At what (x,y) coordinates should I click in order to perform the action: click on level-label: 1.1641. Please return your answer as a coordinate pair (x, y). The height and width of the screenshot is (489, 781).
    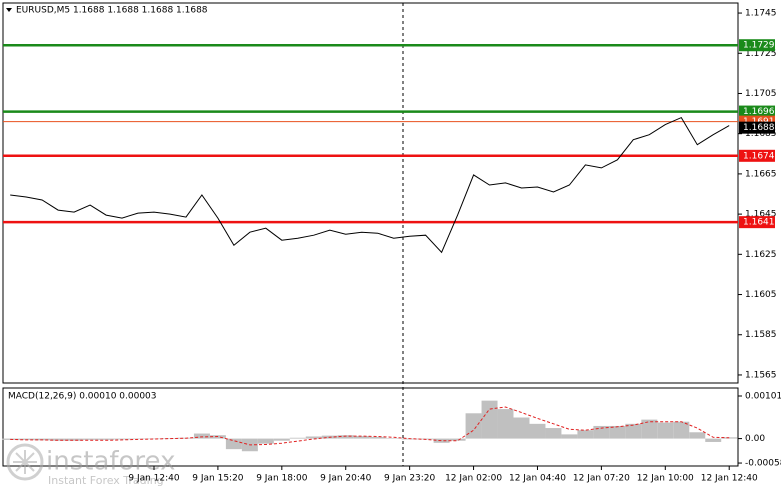
    Looking at the image, I should click on (759, 223).